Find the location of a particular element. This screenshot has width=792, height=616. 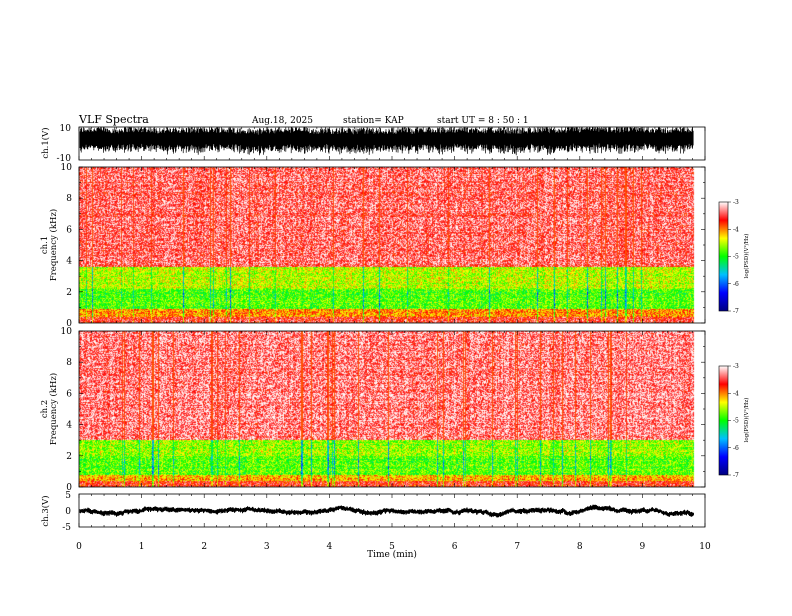

ch3-xticks is located at coordinates (392, 510).